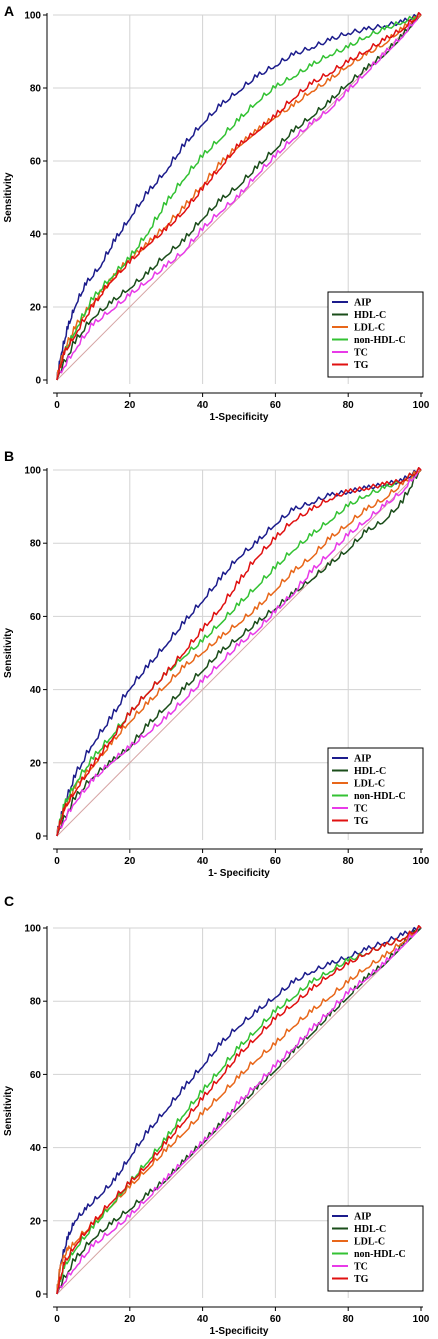 The image size is (438, 1339). What do you see at coordinates (9, 456) in the screenshot?
I see `panel-letter: B` at bounding box center [9, 456].